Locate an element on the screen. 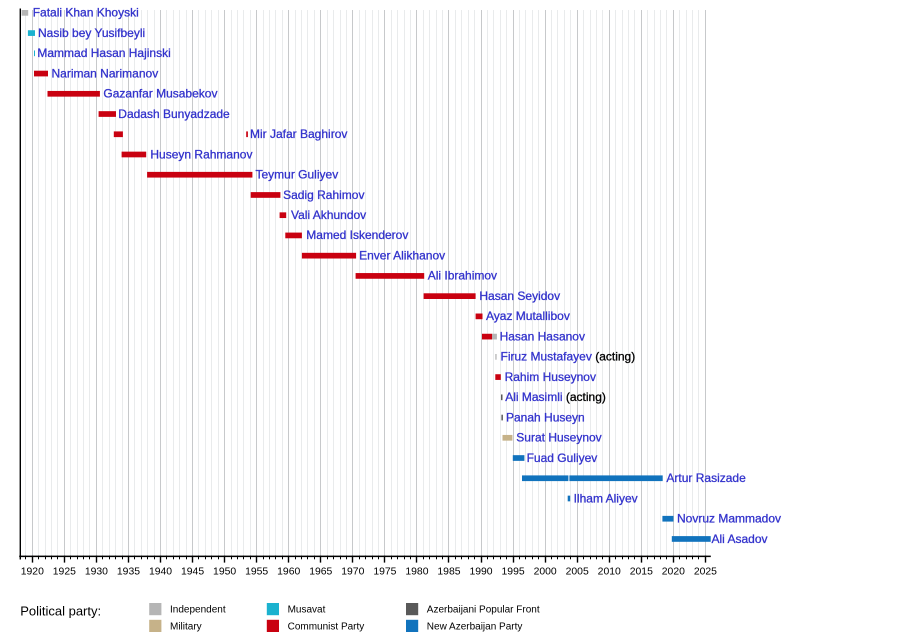 This screenshot has width=900, height=636. svg-text: 1980 is located at coordinates (416, 572).